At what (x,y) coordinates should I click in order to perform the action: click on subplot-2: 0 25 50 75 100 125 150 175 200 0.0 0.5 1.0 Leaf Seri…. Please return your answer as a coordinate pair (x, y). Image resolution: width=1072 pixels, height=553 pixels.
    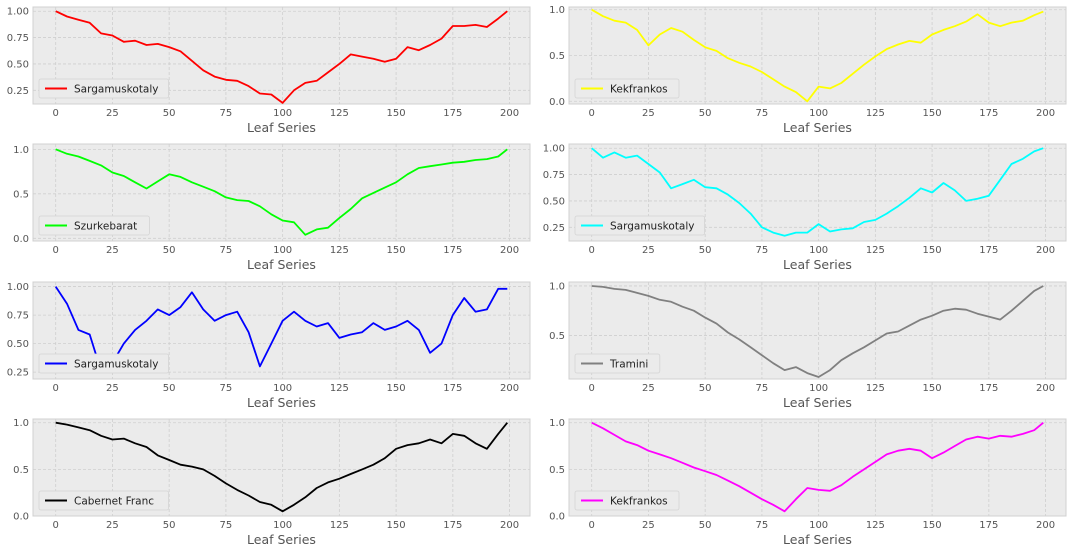
    Looking at the image, I should click on (808, 70).